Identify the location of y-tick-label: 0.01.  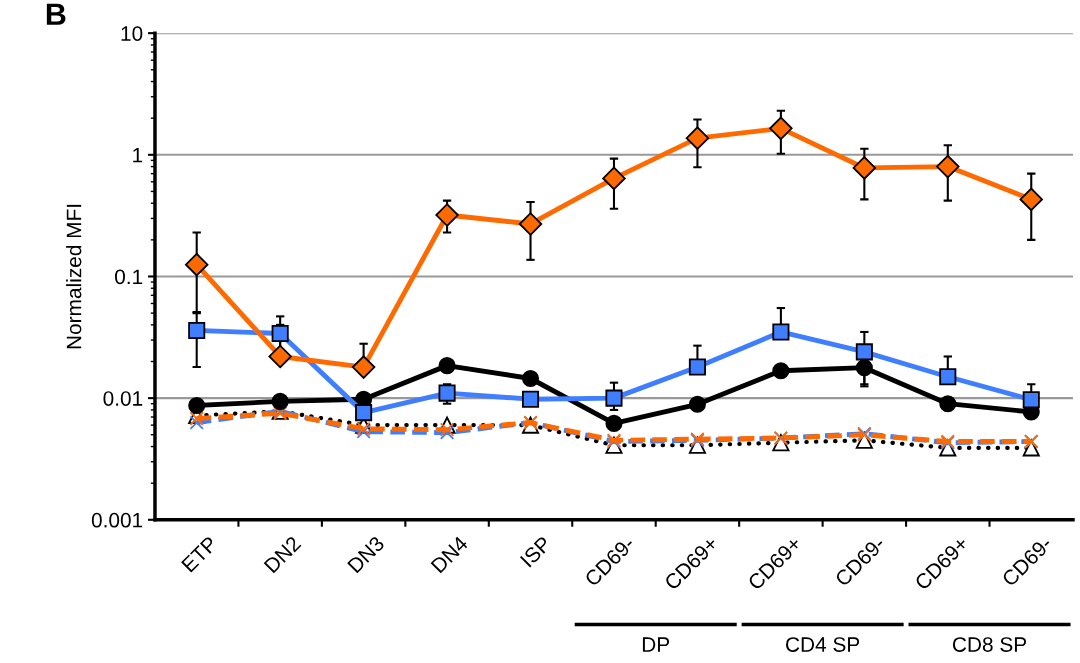
(123, 398).